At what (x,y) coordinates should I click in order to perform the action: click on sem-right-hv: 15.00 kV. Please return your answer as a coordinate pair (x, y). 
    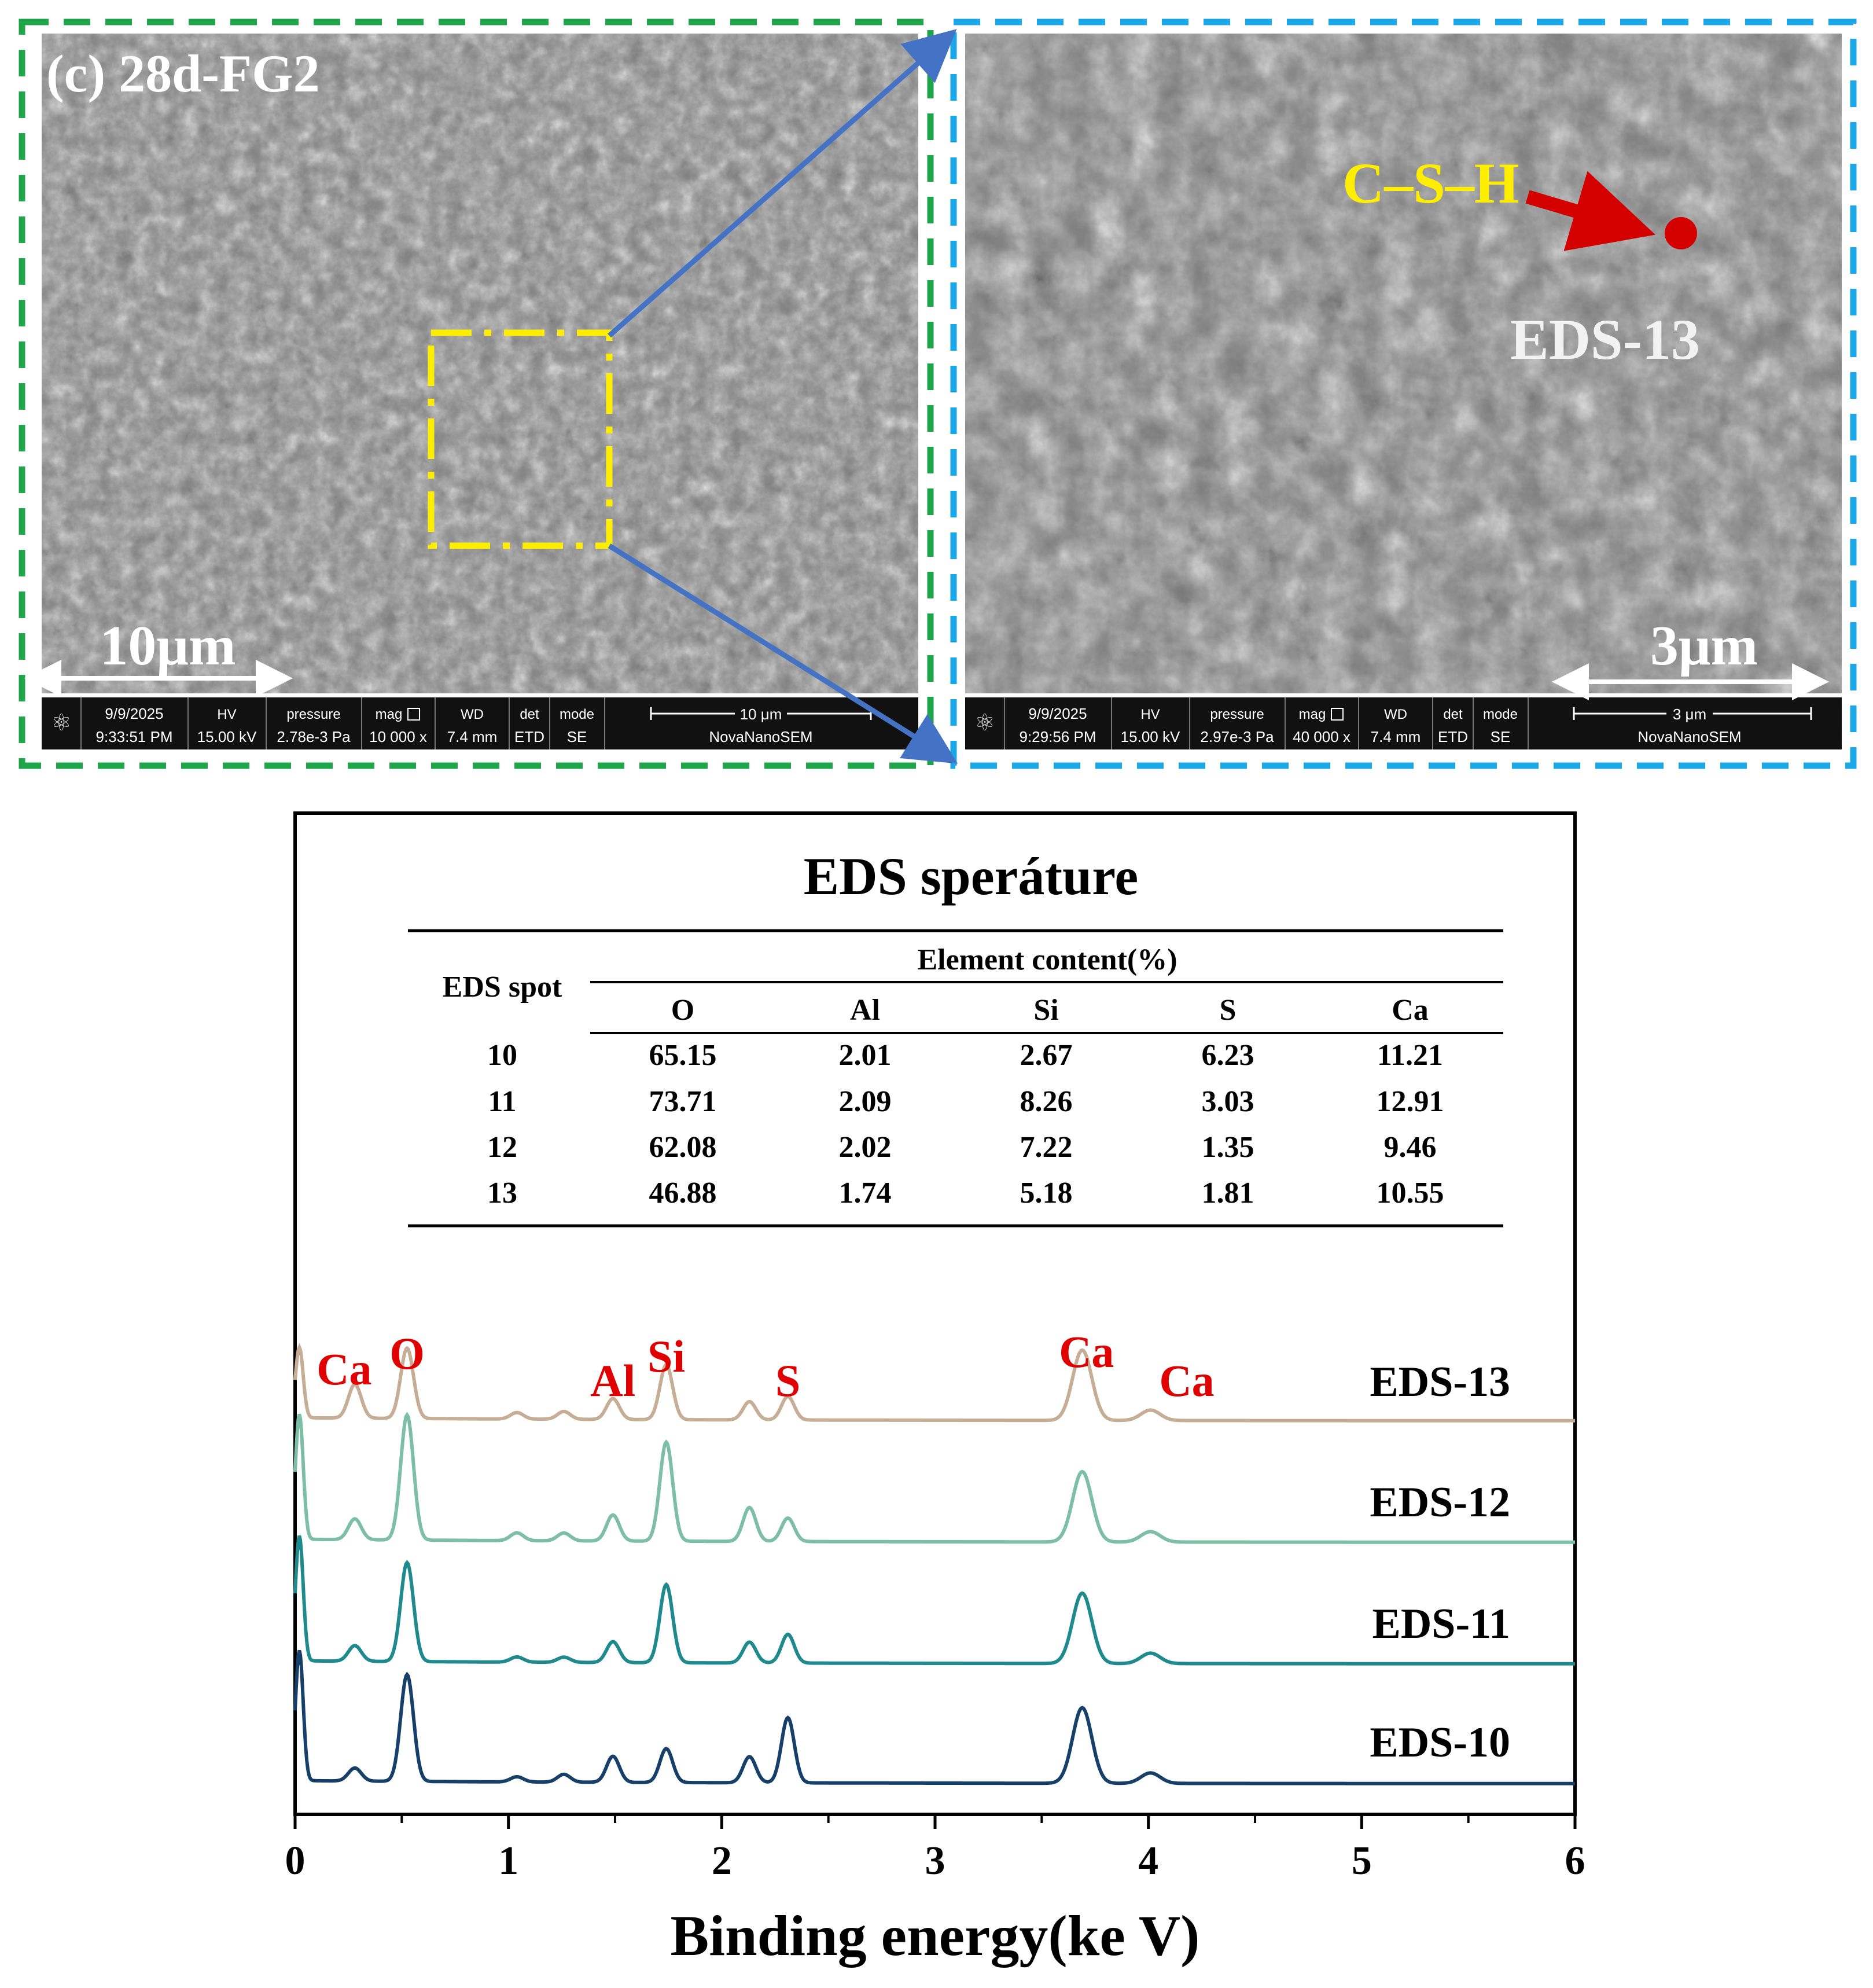
    Looking at the image, I should click on (1151, 736).